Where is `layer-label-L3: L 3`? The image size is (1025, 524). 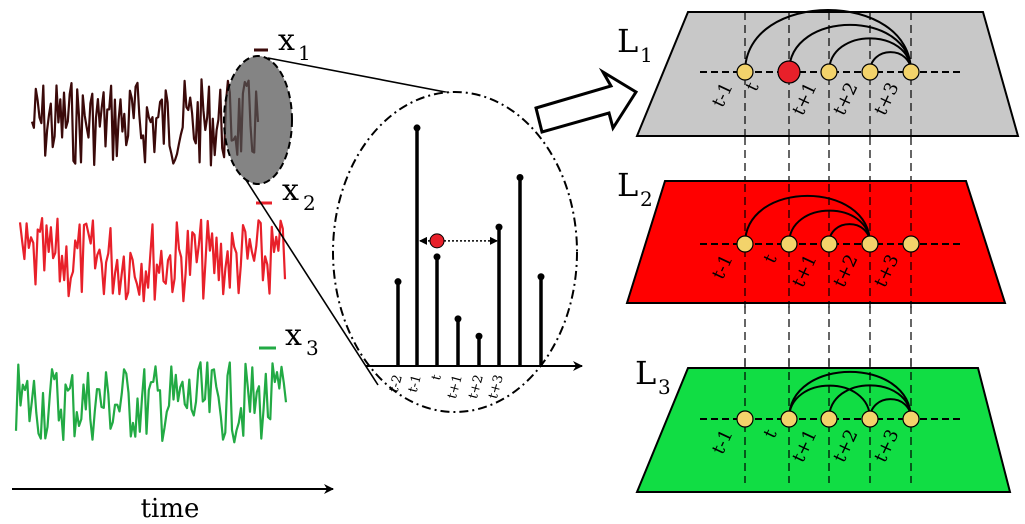
layer-label-L3: L 3 is located at coordinates (653, 376).